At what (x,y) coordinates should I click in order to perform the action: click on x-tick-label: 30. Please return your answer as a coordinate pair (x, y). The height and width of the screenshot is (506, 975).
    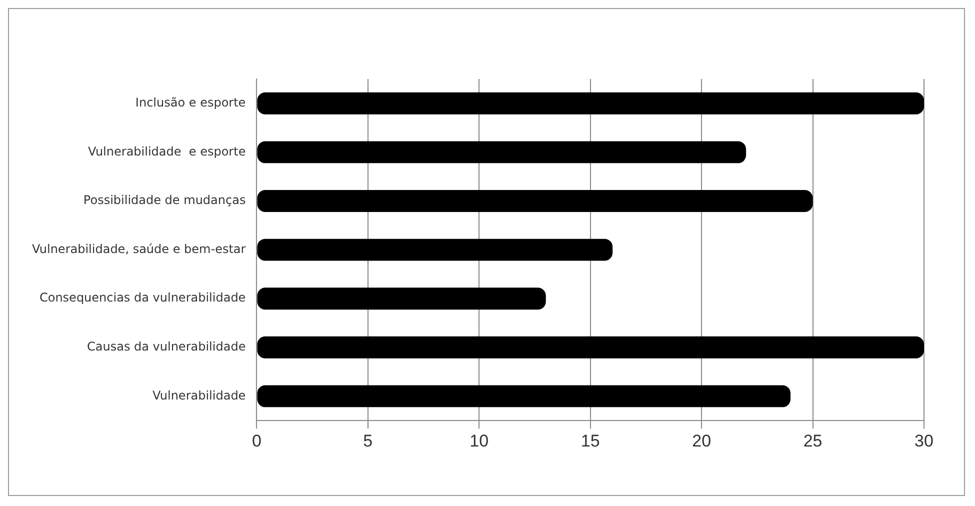
    Looking at the image, I should click on (924, 440).